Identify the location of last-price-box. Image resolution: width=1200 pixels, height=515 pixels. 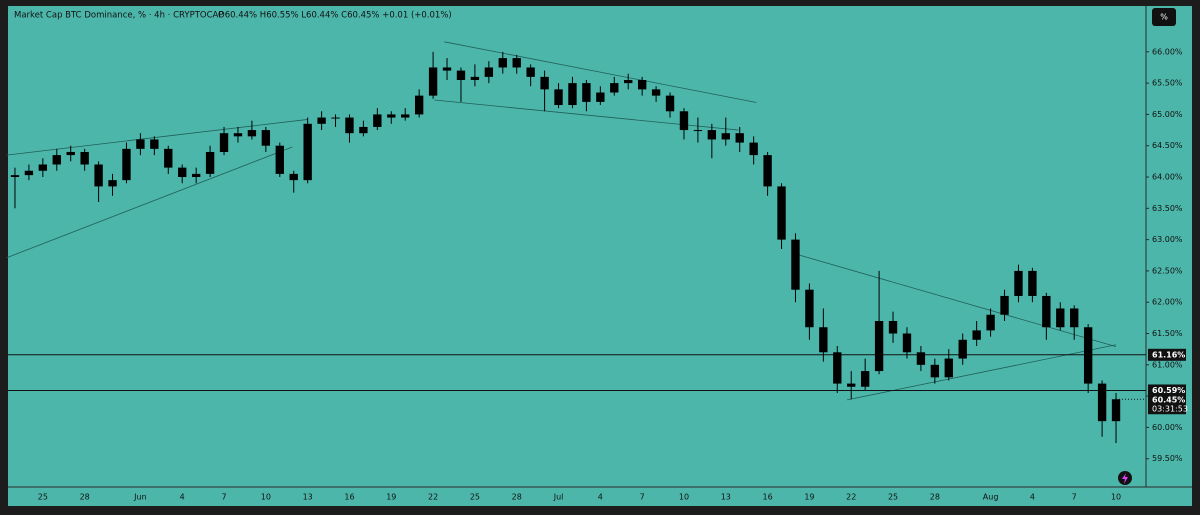
(1167, 404).